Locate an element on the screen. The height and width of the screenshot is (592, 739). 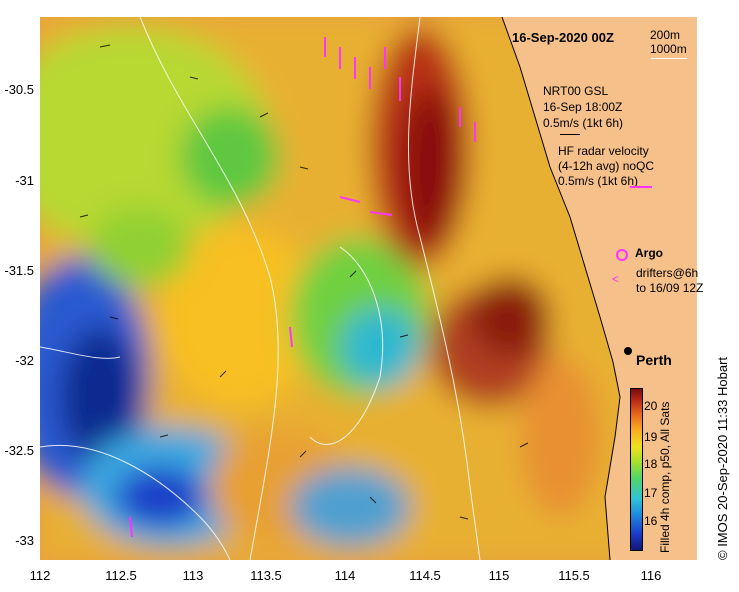
colorbar-tick: 20 is located at coordinates (651, 406).